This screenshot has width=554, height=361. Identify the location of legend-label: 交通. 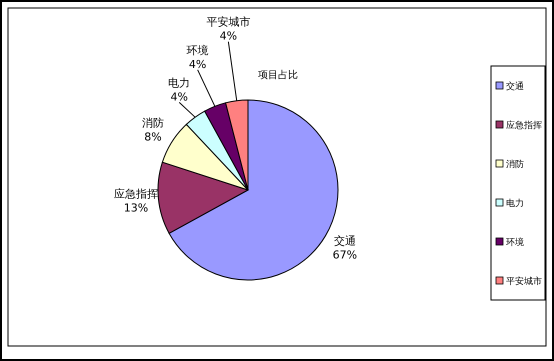
(515, 86).